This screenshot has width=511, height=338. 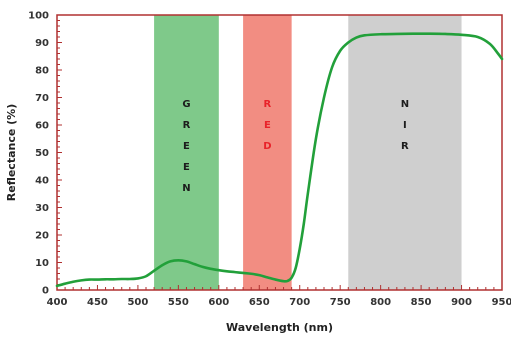 What do you see at coordinates (340, 302) in the screenshot?
I see `x-tick-label: 750` at bounding box center [340, 302].